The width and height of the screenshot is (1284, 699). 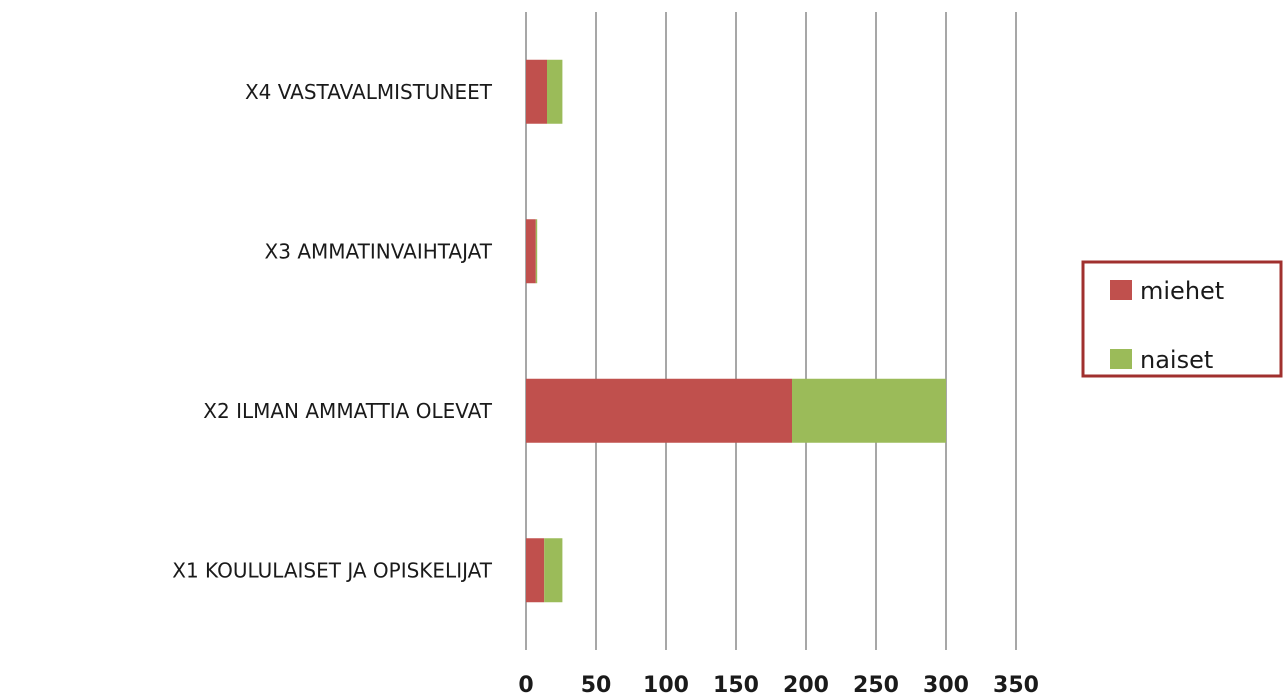 What do you see at coordinates (1176, 360) in the screenshot?
I see `legend-label-naiset: naiset` at bounding box center [1176, 360].